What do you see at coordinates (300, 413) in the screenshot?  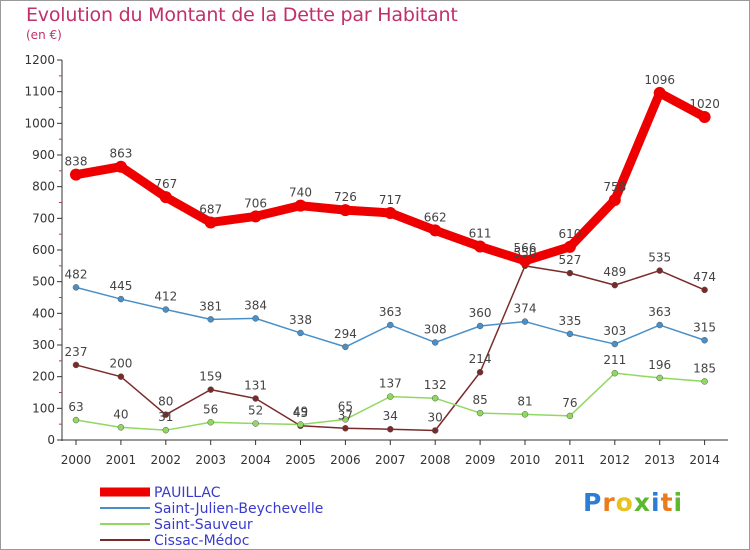 I see `data-label: 45` at bounding box center [300, 413].